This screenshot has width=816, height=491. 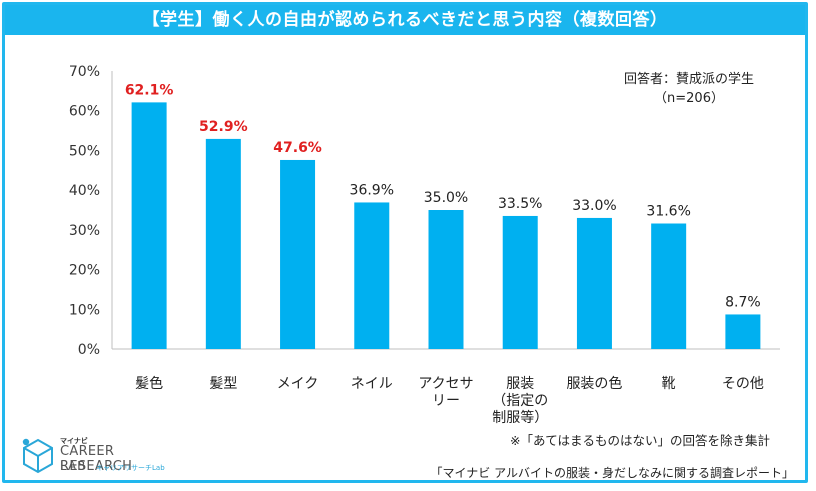 I want to click on career-research-lab-logo: マイナビ CAREER RESEARCH LAB キャリアリサーチLab, so click(x=105, y=456).